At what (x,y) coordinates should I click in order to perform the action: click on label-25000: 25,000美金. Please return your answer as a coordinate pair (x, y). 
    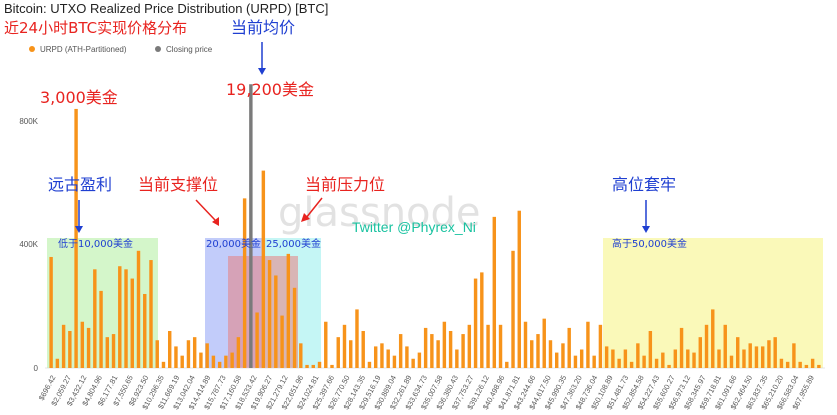
    Looking at the image, I should click on (293, 243).